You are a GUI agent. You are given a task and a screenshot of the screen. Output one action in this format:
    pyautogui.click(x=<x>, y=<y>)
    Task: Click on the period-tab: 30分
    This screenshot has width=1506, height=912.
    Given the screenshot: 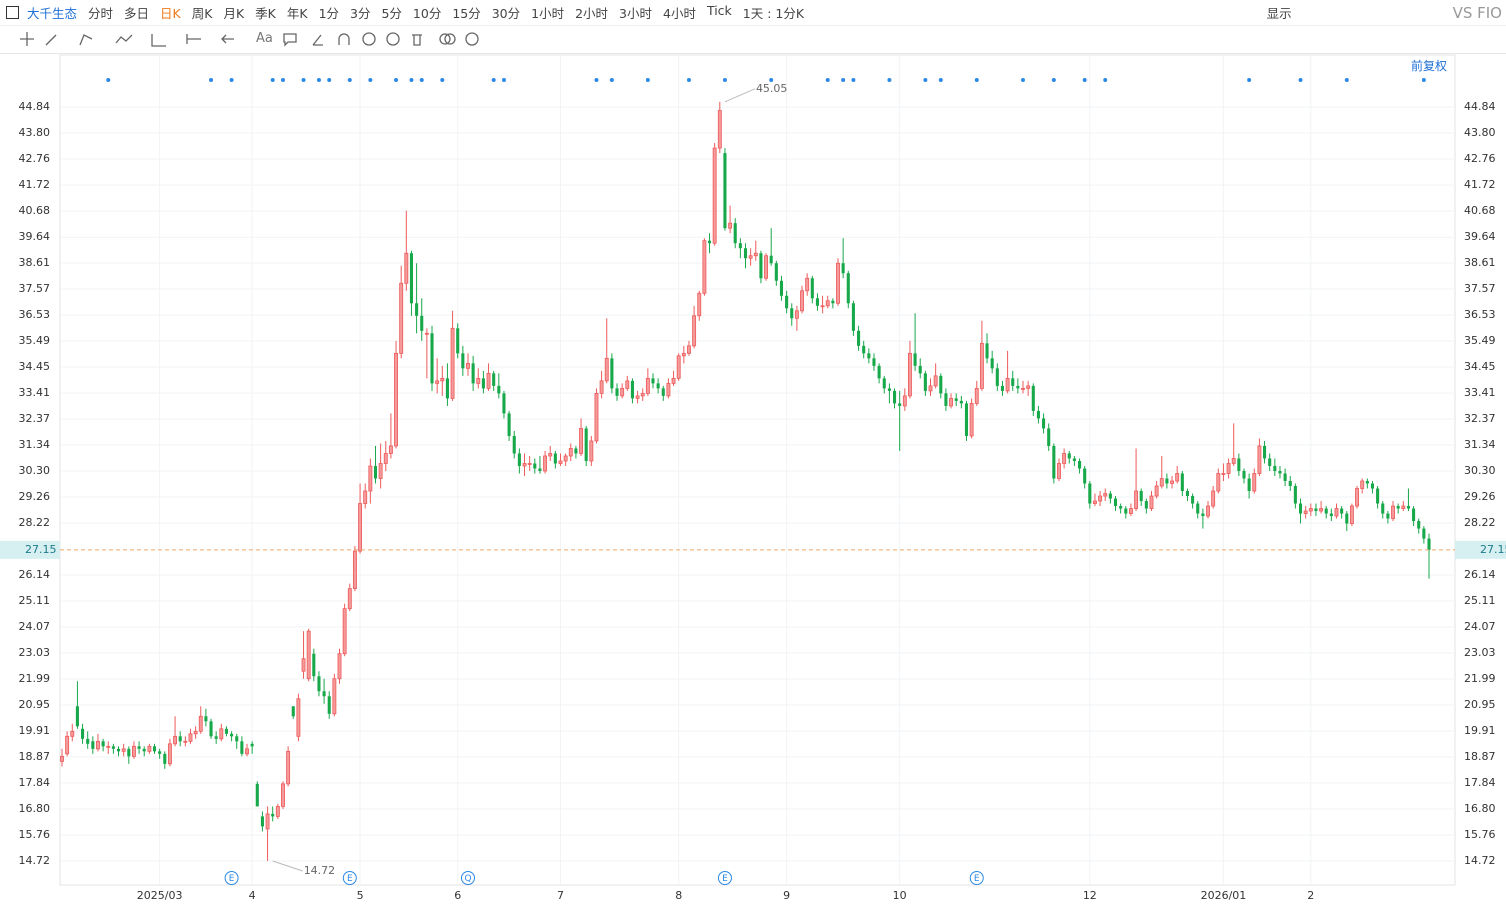 What is the action you would take?
    pyautogui.click(x=506, y=13)
    